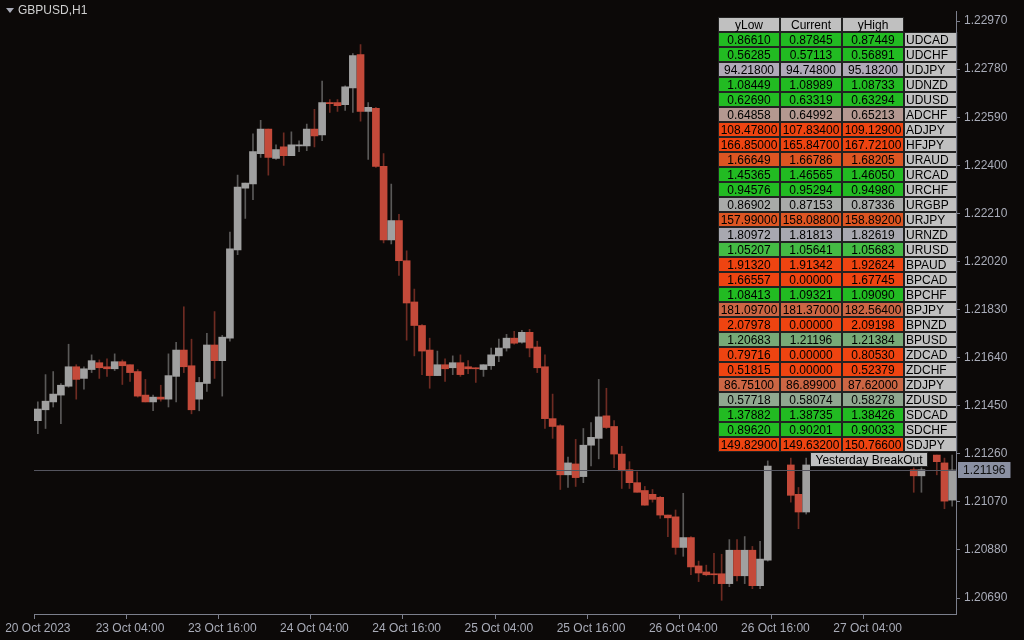 This screenshot has width=1024, height=640. I want to click on category-label: URCHF, so click(927, 190).